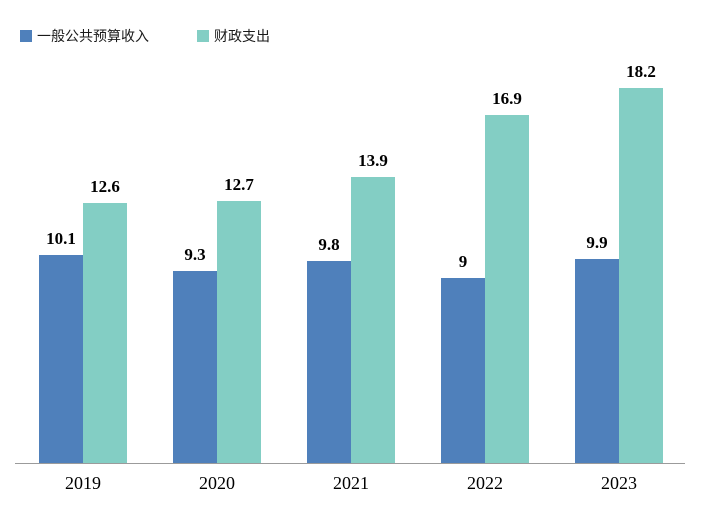  What do you see at coordinates (463, 261) in the screenshot?
I see `value-label-series0-2022: 9` at bounding box center [463, 261].